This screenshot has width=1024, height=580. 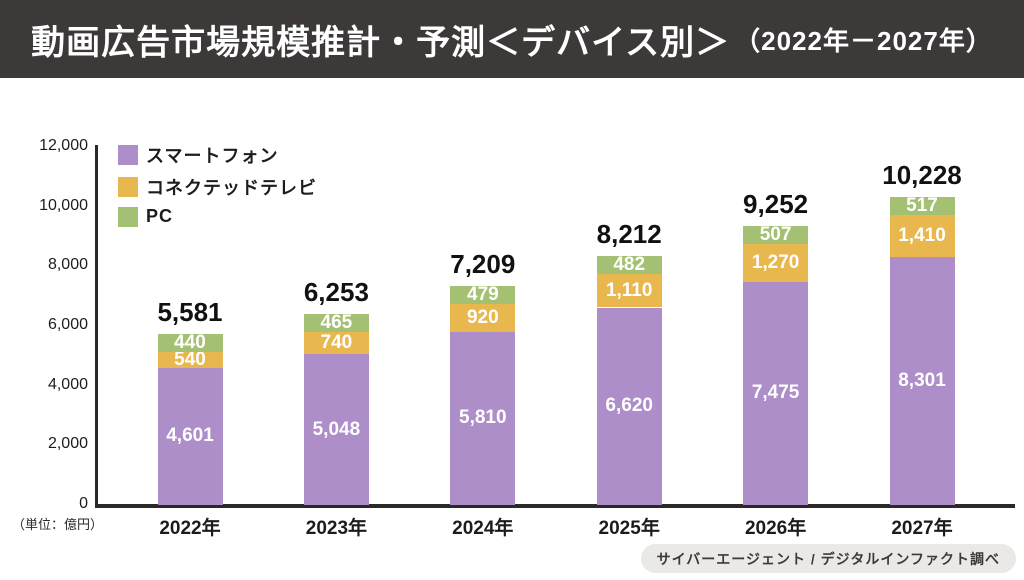 I want to click on bar-segment-connected_tv: 740, so click(x=336, y=343).